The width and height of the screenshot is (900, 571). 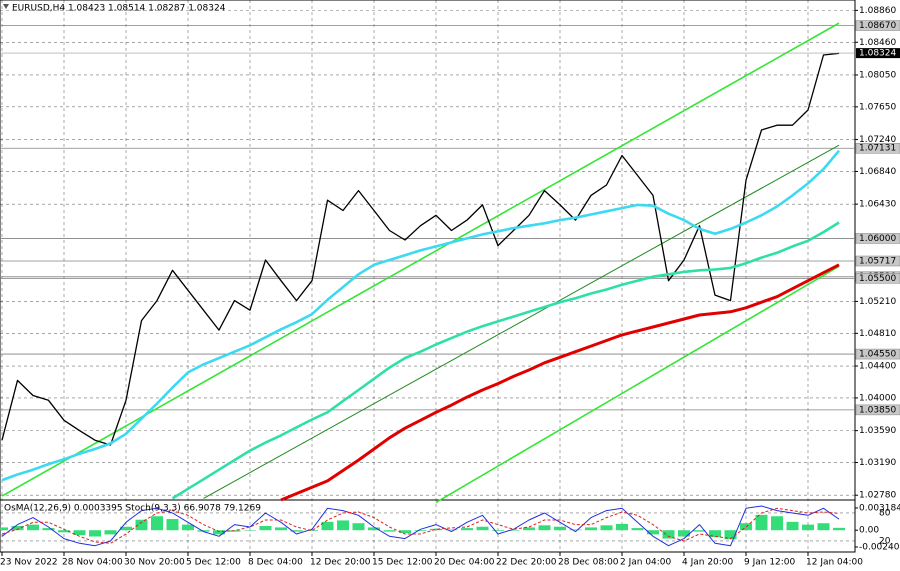 I want to click on x-tick-label: 12 Jan 04:00, so click(x=834, y=563).